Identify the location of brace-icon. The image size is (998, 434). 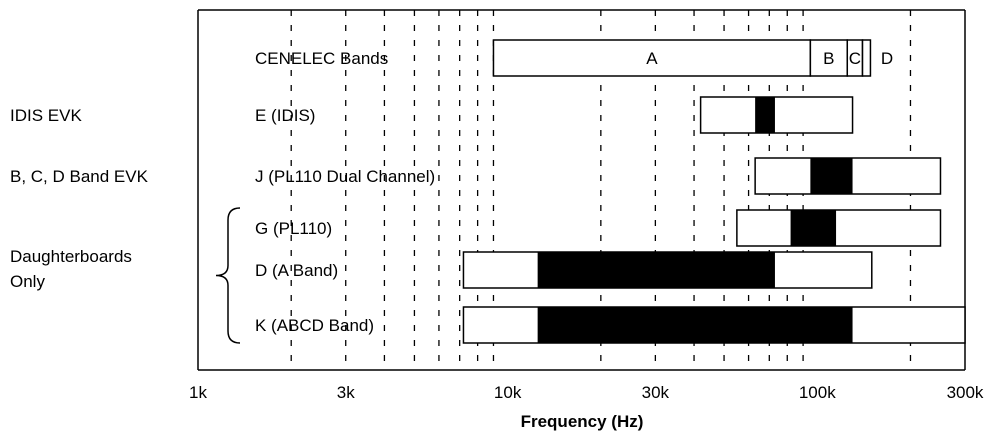
(228, 275).